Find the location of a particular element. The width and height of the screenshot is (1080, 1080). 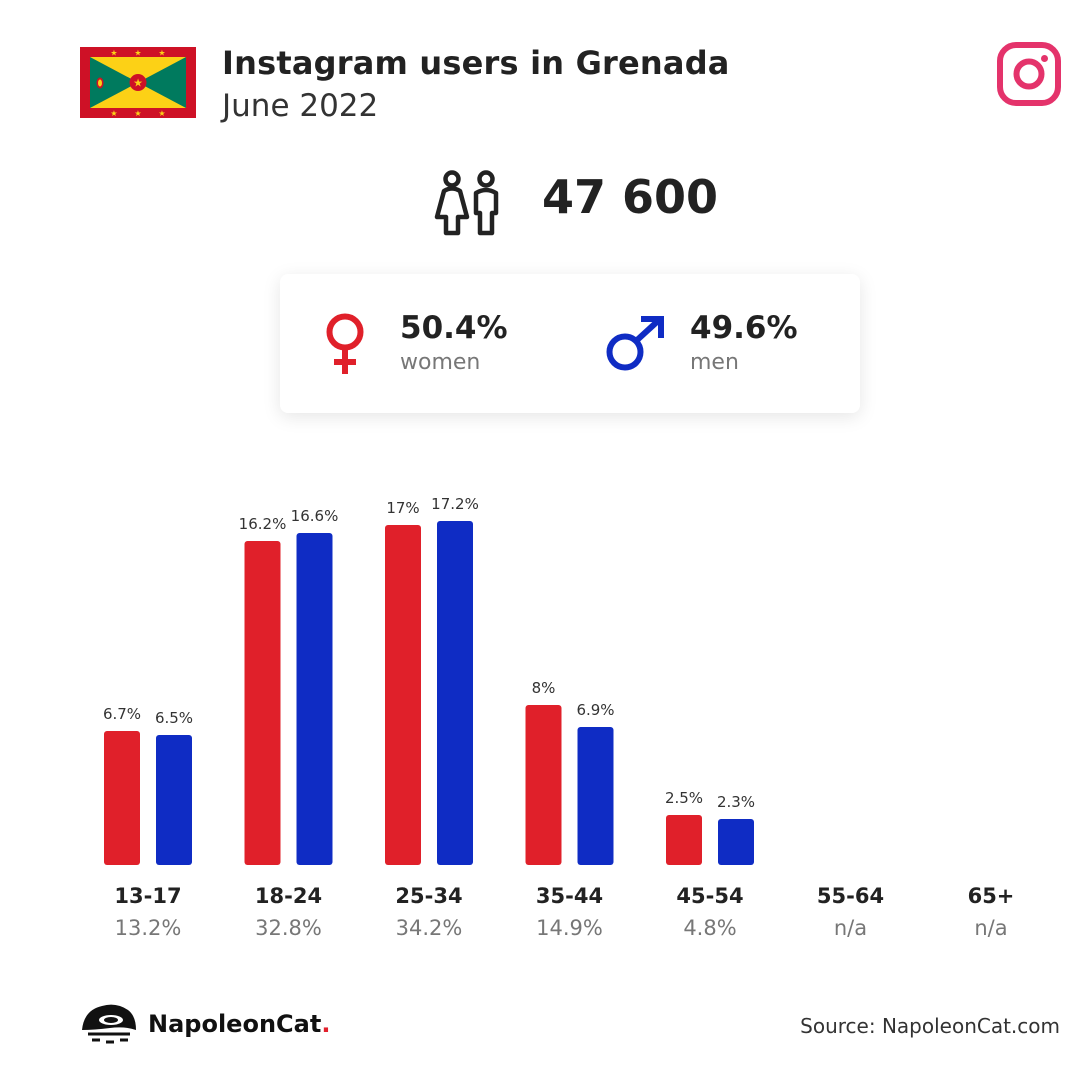

napoleoncat-logo-icon is located at coordinates (109, 1024).